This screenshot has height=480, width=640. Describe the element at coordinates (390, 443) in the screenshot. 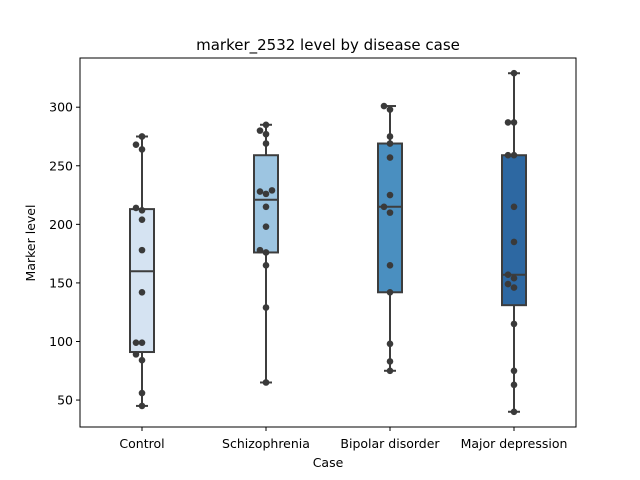

I see `x-tick-label: Bipolar disorder` at that location.